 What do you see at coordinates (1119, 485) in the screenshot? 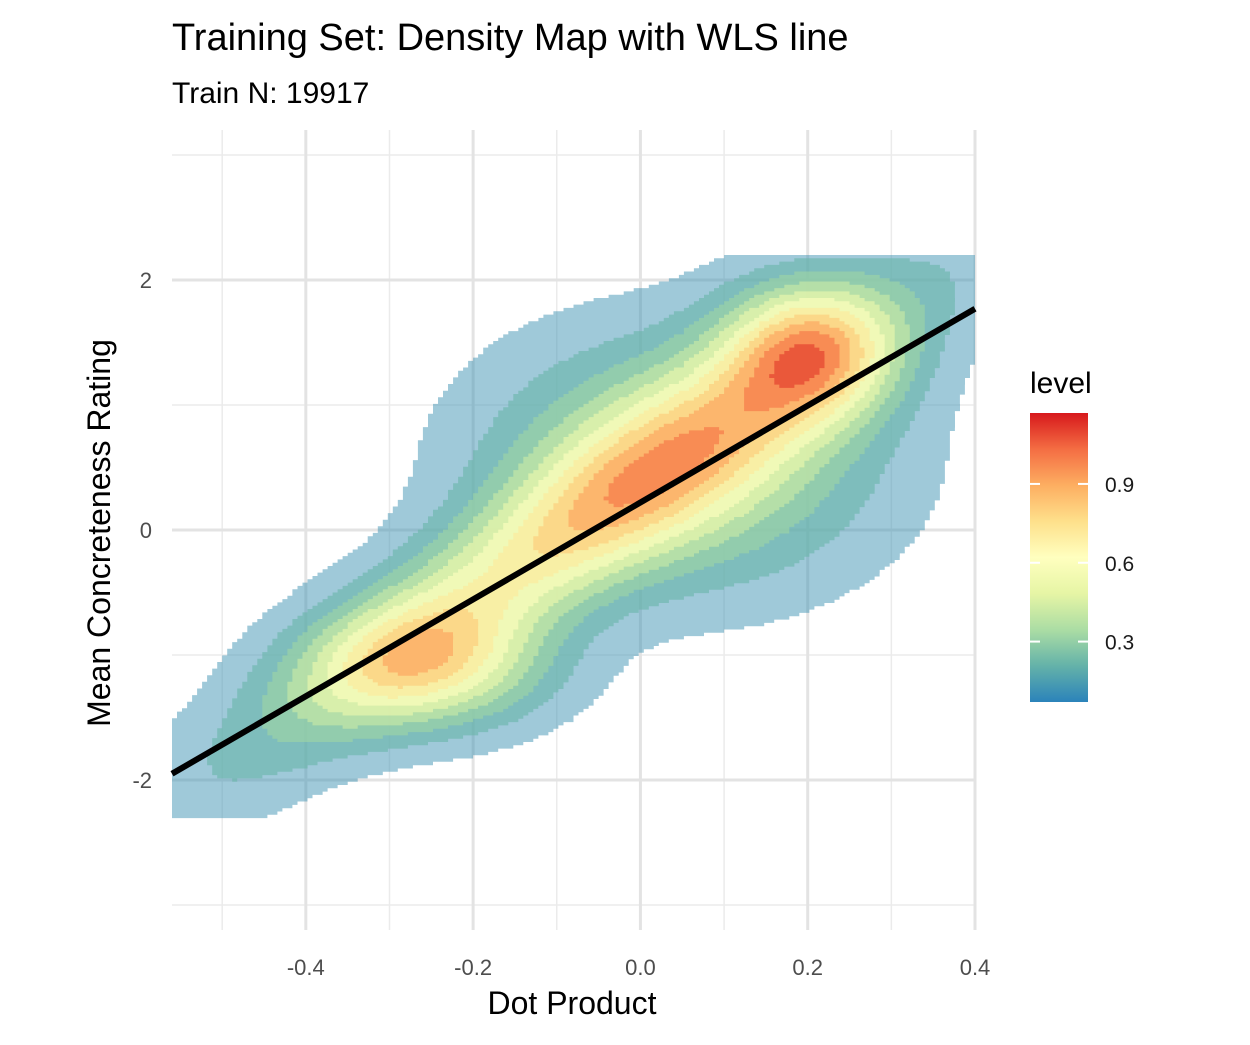
I see `legend-tick-label: 0.9` at bounding box center [1119, 485].